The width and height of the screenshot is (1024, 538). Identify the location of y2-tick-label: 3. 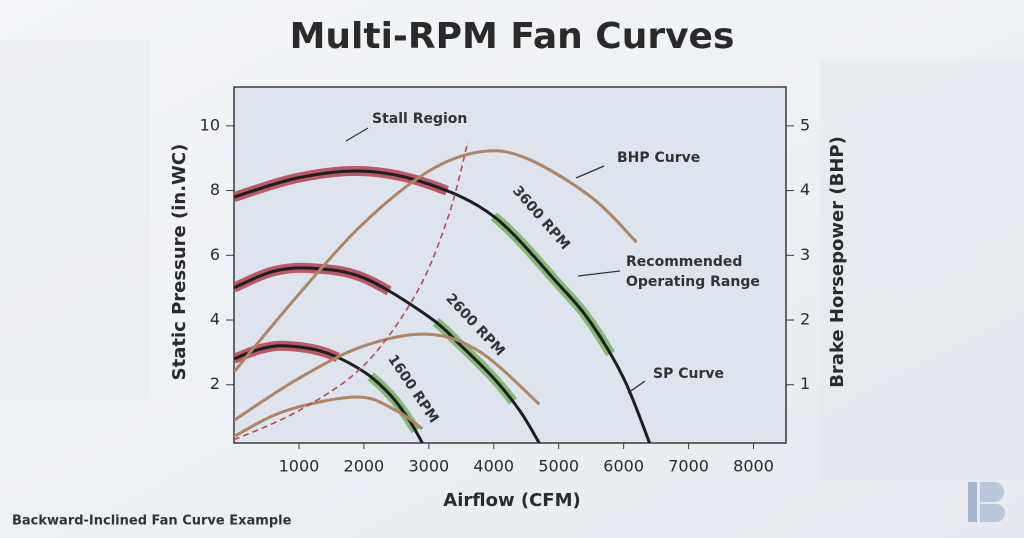
(805, 254).